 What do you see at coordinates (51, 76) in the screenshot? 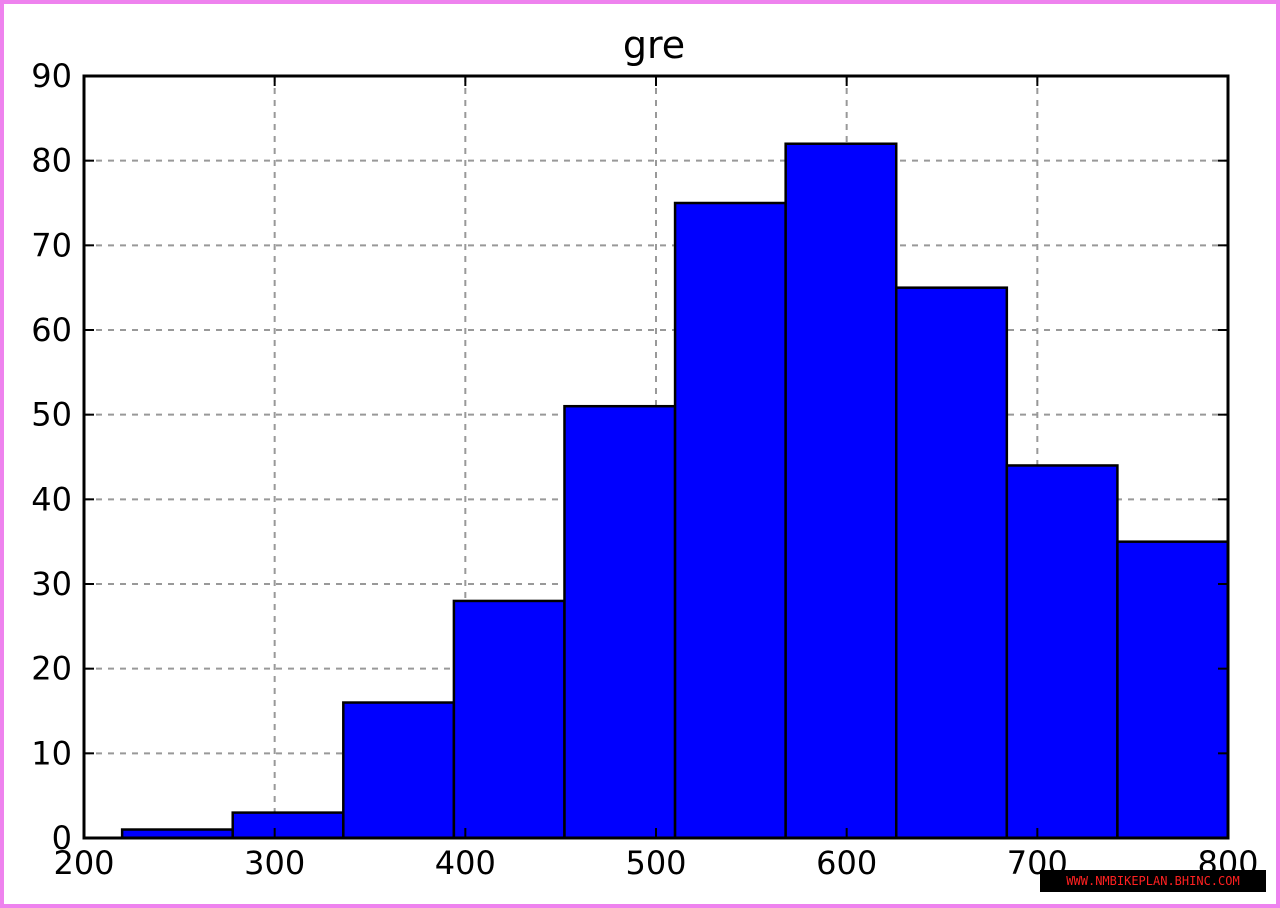
I see `y-tick-label: 90` at bounding box center [51, 76].